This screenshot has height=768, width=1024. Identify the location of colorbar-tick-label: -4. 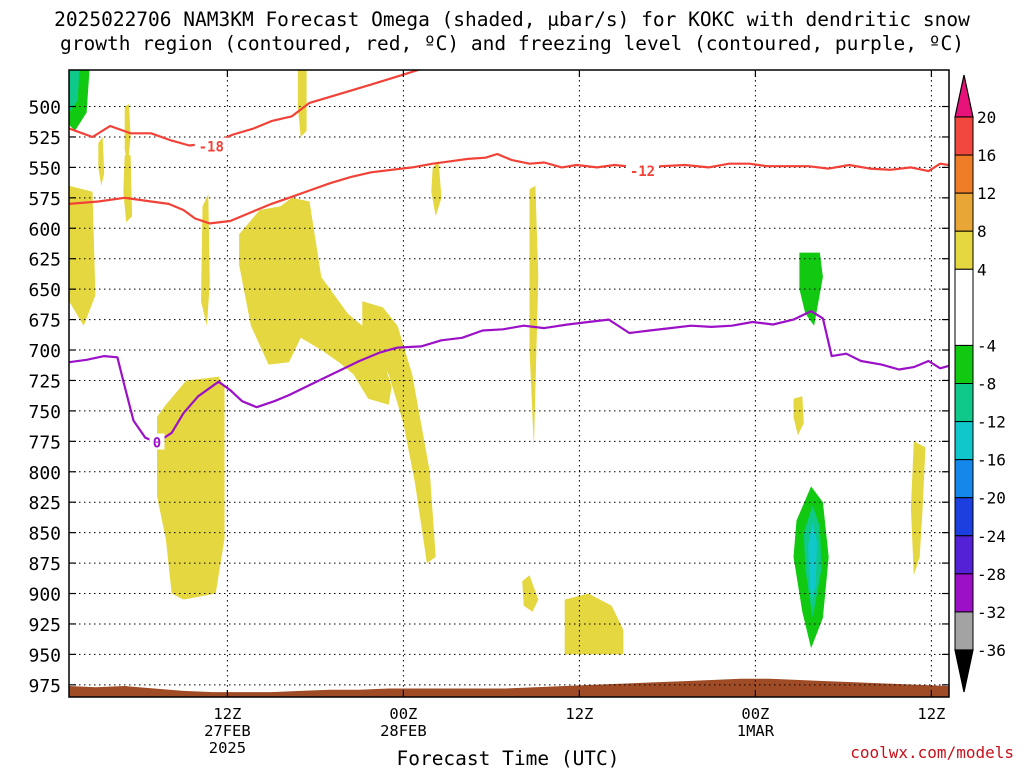
(986, 345).